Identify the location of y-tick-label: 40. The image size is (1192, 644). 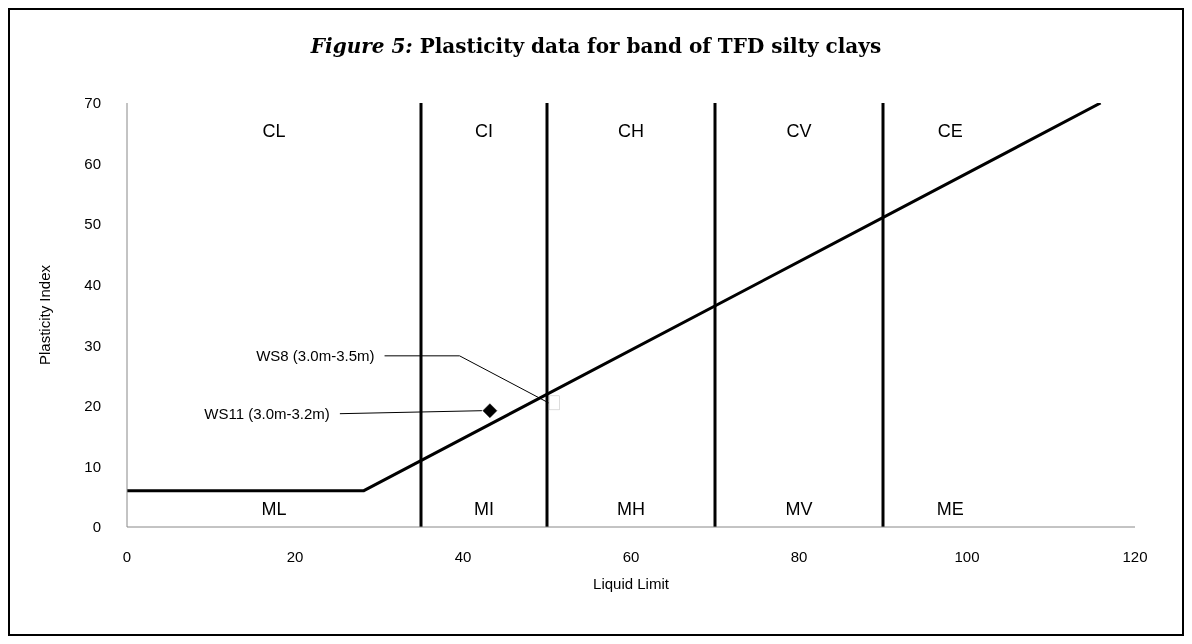
(92, 285).